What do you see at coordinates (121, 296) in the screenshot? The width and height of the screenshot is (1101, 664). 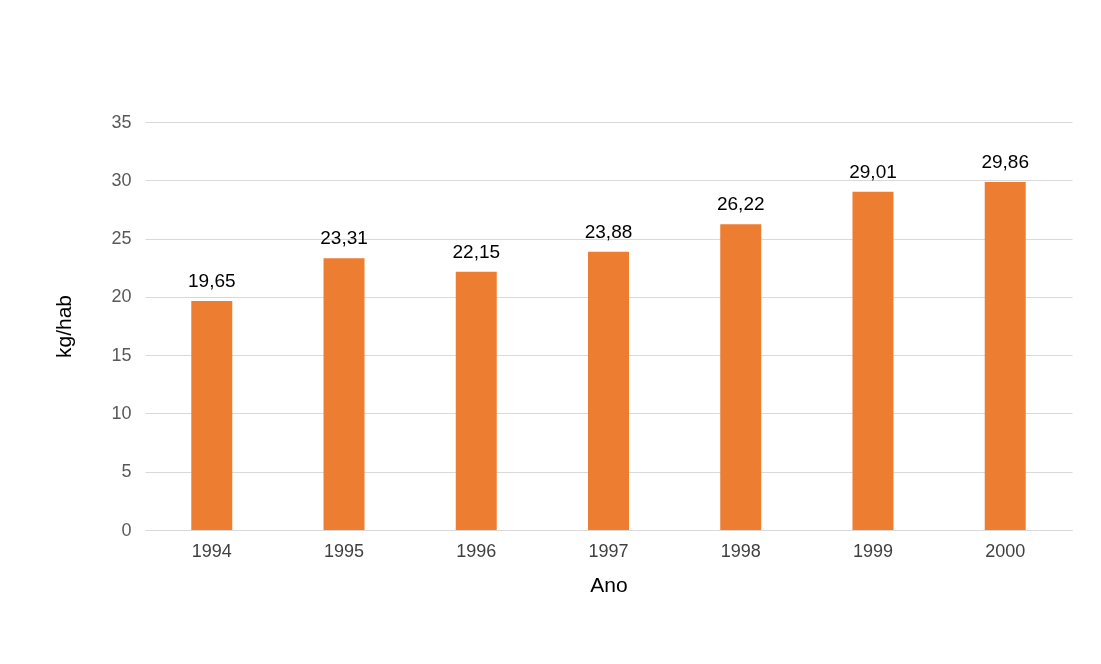 I see `y-tick-label: 20` at bounding box center [121, 296].